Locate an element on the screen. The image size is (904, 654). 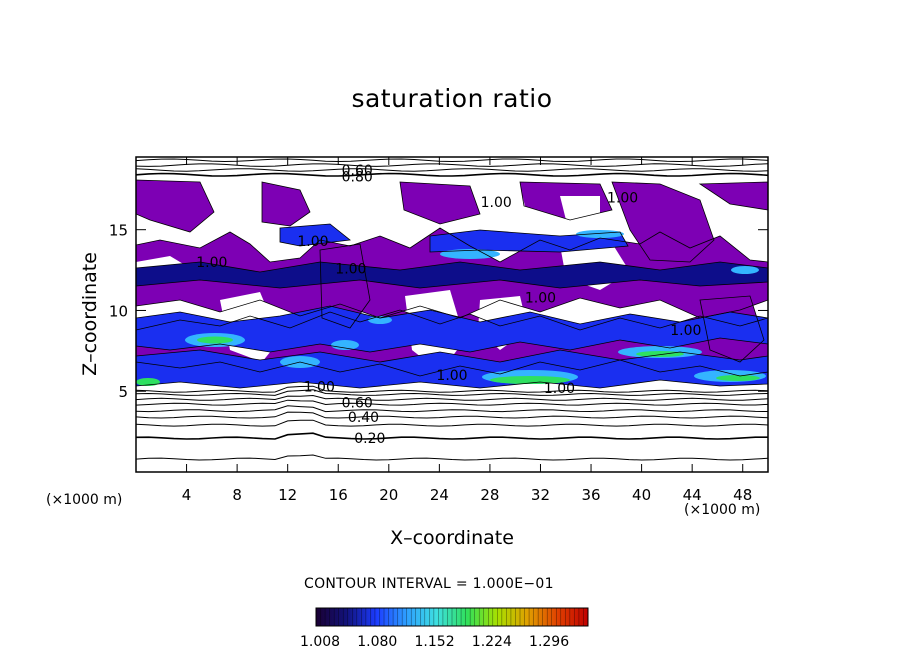
contour-label-3: 1.00 is located at coordinates (319, 387).